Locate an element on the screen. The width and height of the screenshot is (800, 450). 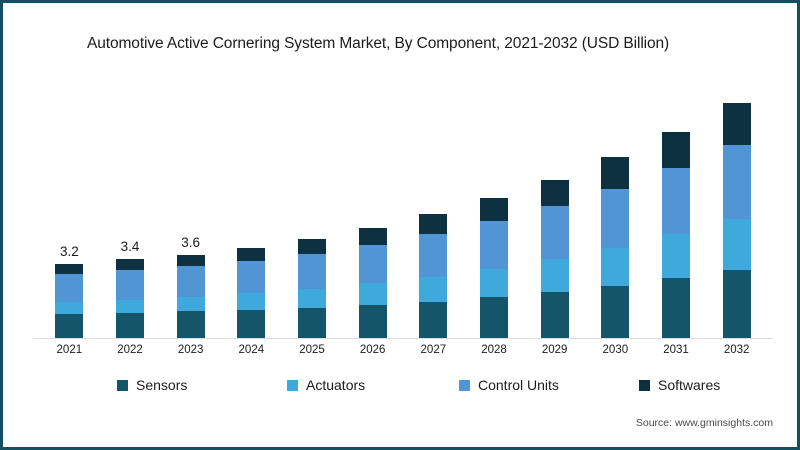
x-axis-tick-label: 2028 is located at coordinates (494, 350).